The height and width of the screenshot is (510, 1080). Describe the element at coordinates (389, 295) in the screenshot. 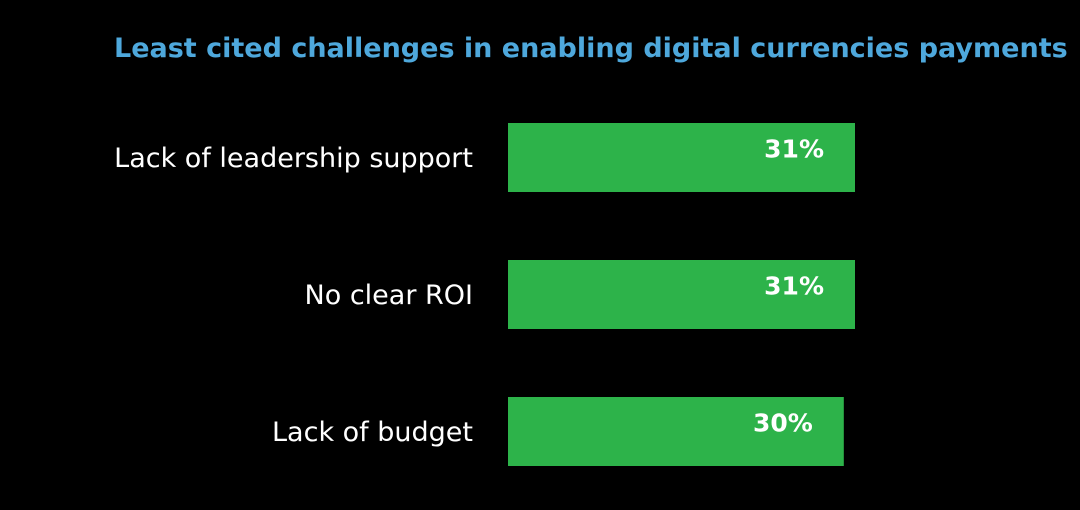

I see `category-label: No clear ROI` at that location.